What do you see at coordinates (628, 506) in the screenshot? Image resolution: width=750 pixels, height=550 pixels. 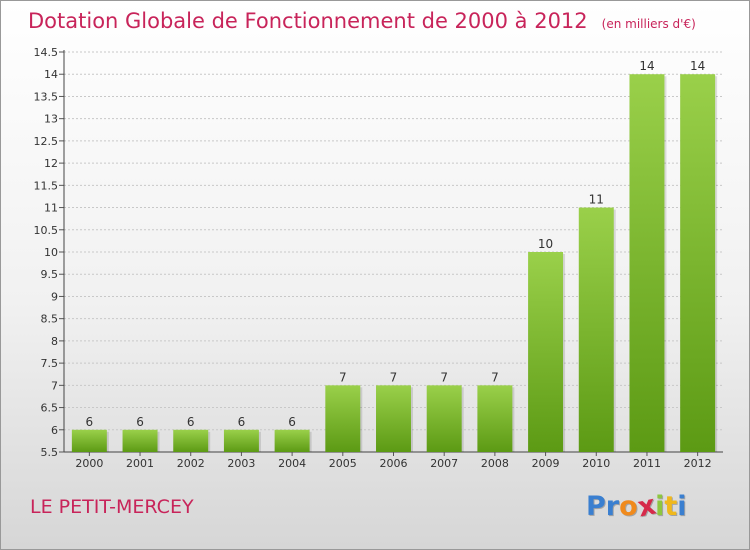 I see `logo-letter: o` at bounding box center [628, 506].